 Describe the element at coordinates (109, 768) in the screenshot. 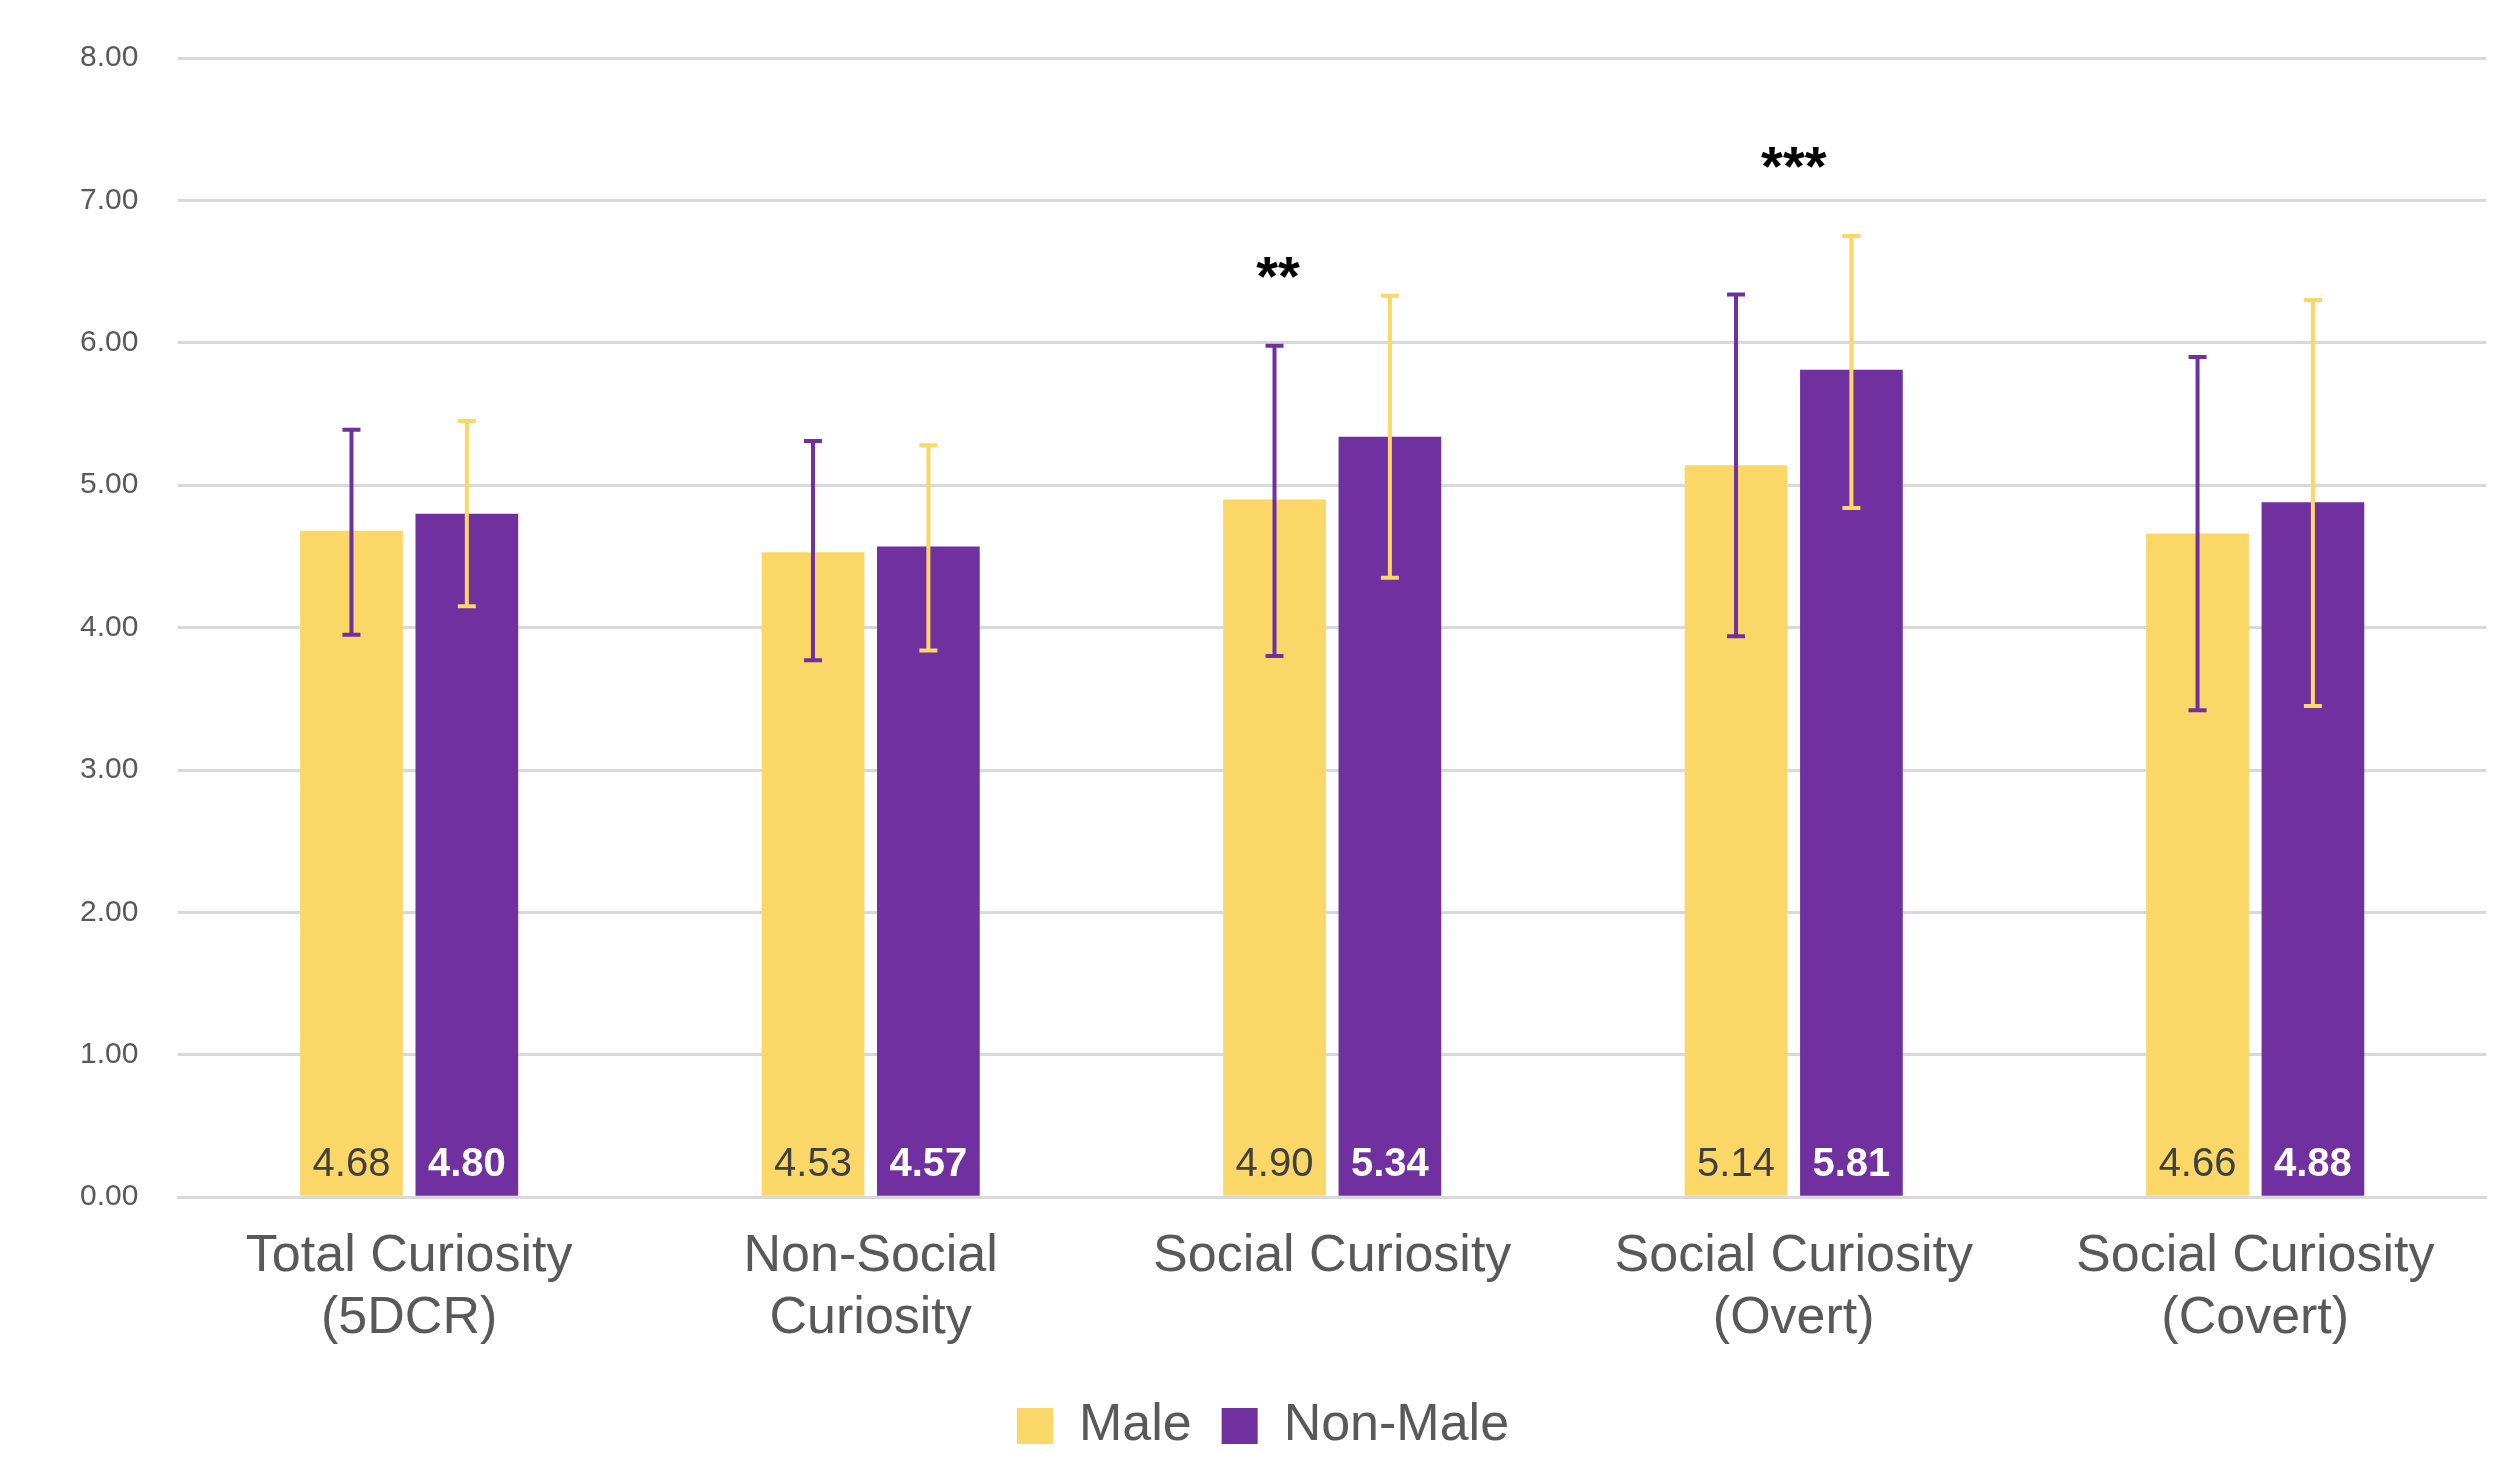

I see `y-tick-label: 3.00` at that location.